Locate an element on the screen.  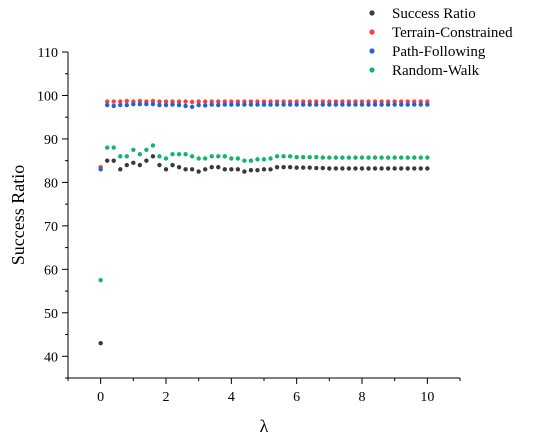
y-tick-label: 50 is located at coordinates (51, 314).